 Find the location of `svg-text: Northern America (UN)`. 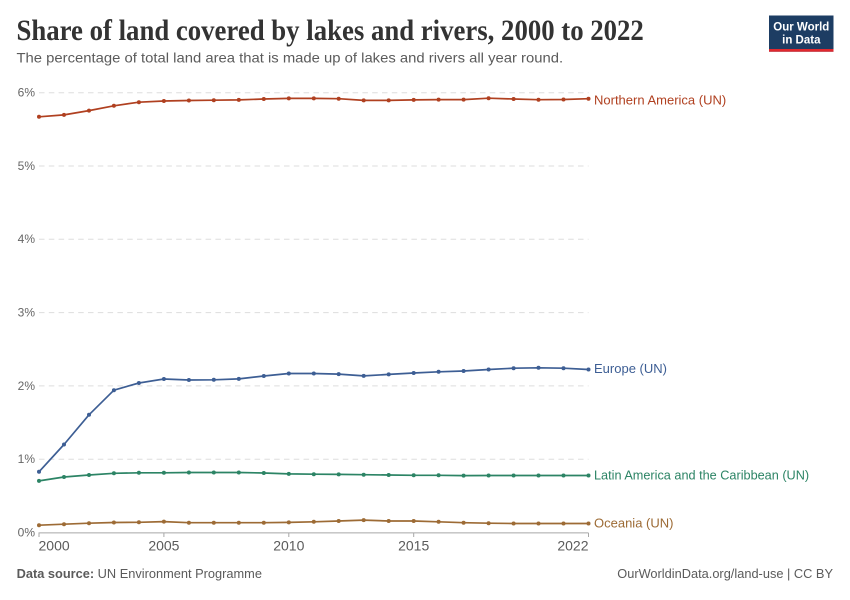

svg-text: Northern America (UN) is located at coordinates (660, 99).